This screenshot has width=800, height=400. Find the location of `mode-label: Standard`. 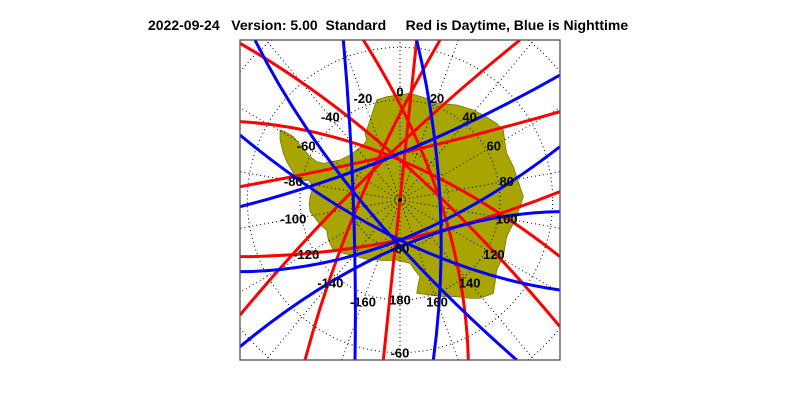

mode-label: Standard is located at coordinates (356, 25).